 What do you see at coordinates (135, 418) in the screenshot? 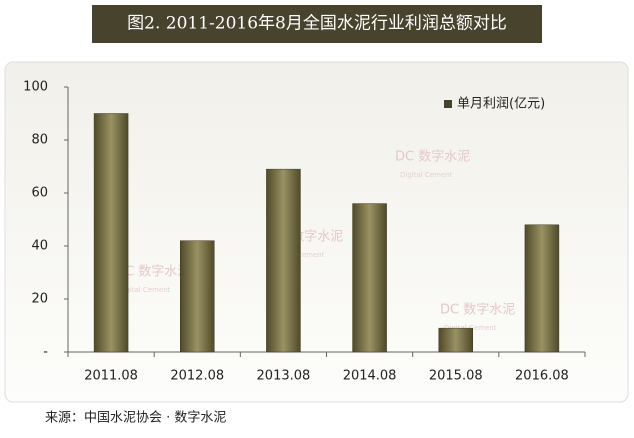
I see `source-note: 来源：中国水泥协会 · 数字水泥` at bounding box center [135, 418].